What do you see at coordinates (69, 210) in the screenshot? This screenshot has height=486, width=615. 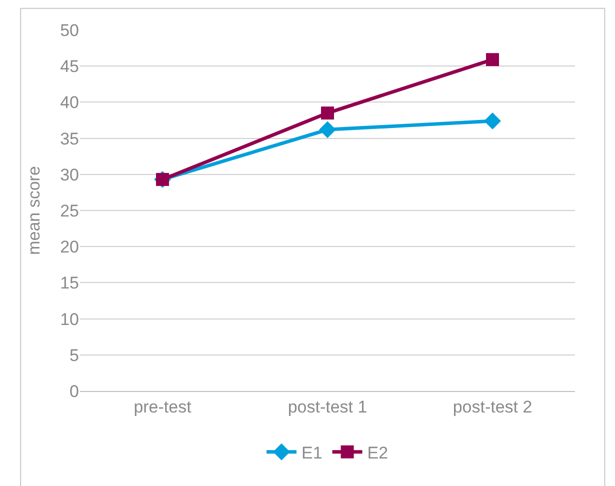 I see `y-tick-label: 25` at bounding box center [69, 210].